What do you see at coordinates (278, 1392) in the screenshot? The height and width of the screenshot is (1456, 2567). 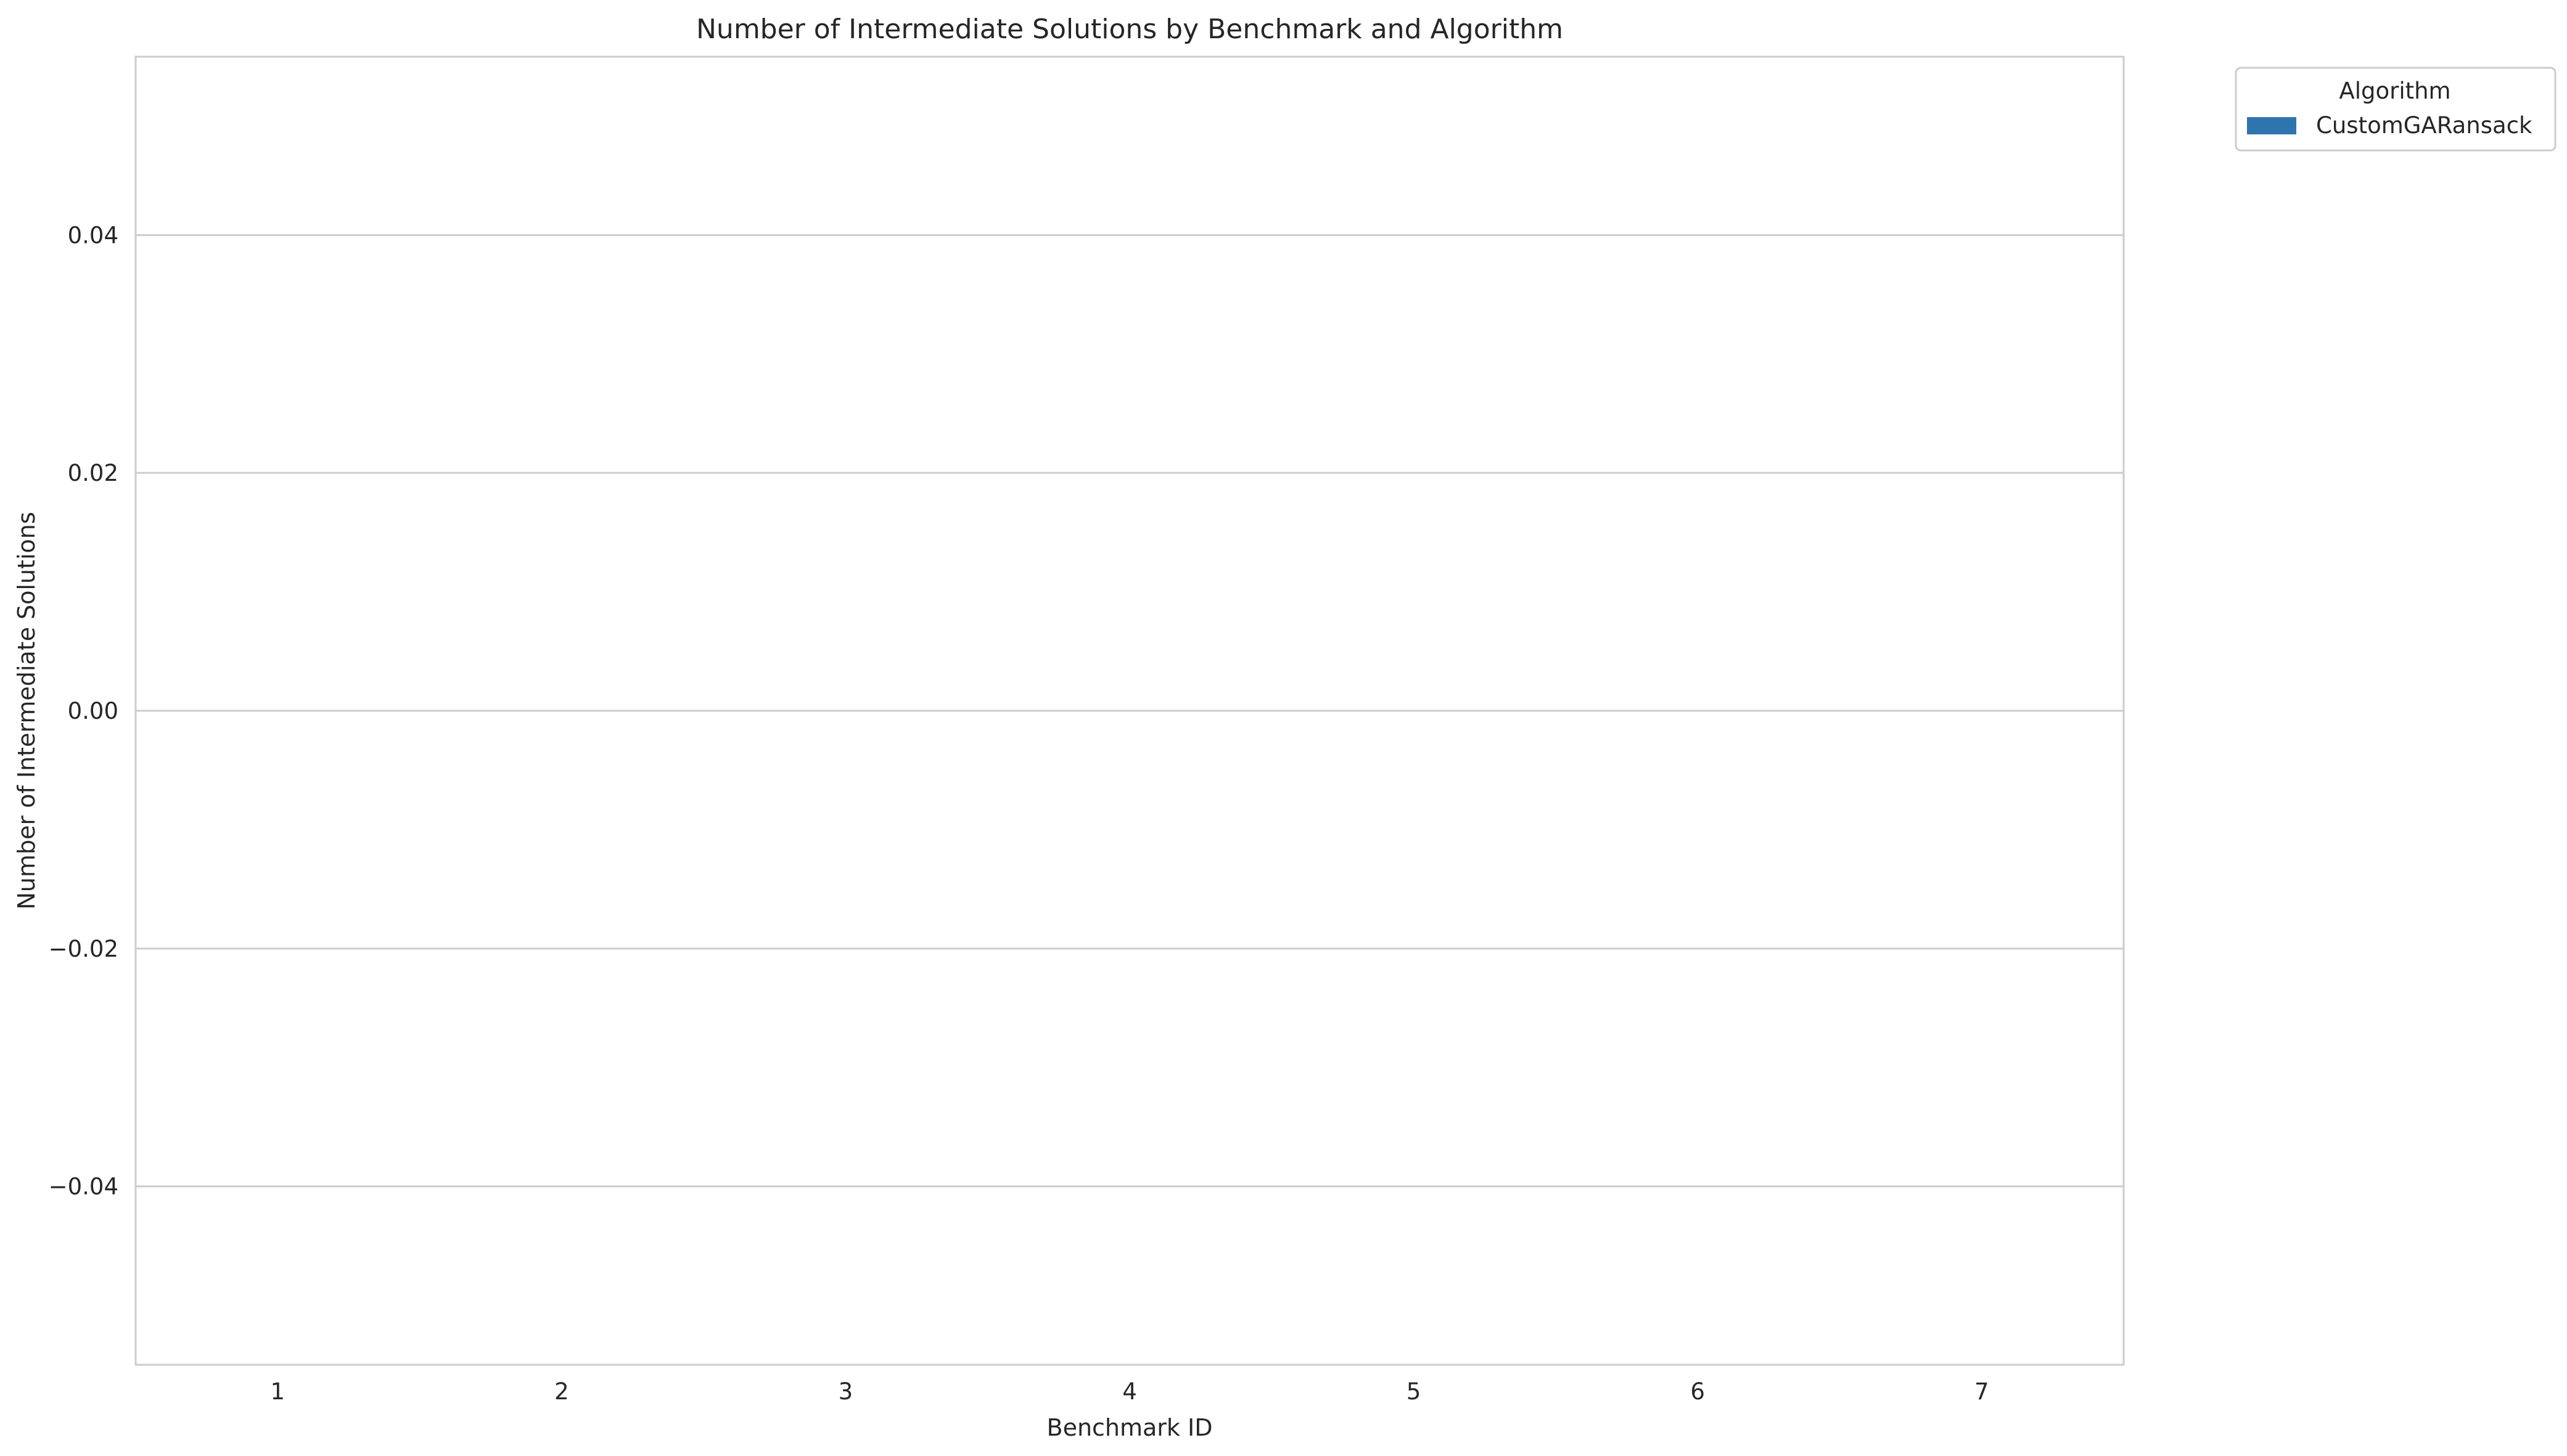 I see `x-tick-label: 1` at bounding box center [278, 1392].